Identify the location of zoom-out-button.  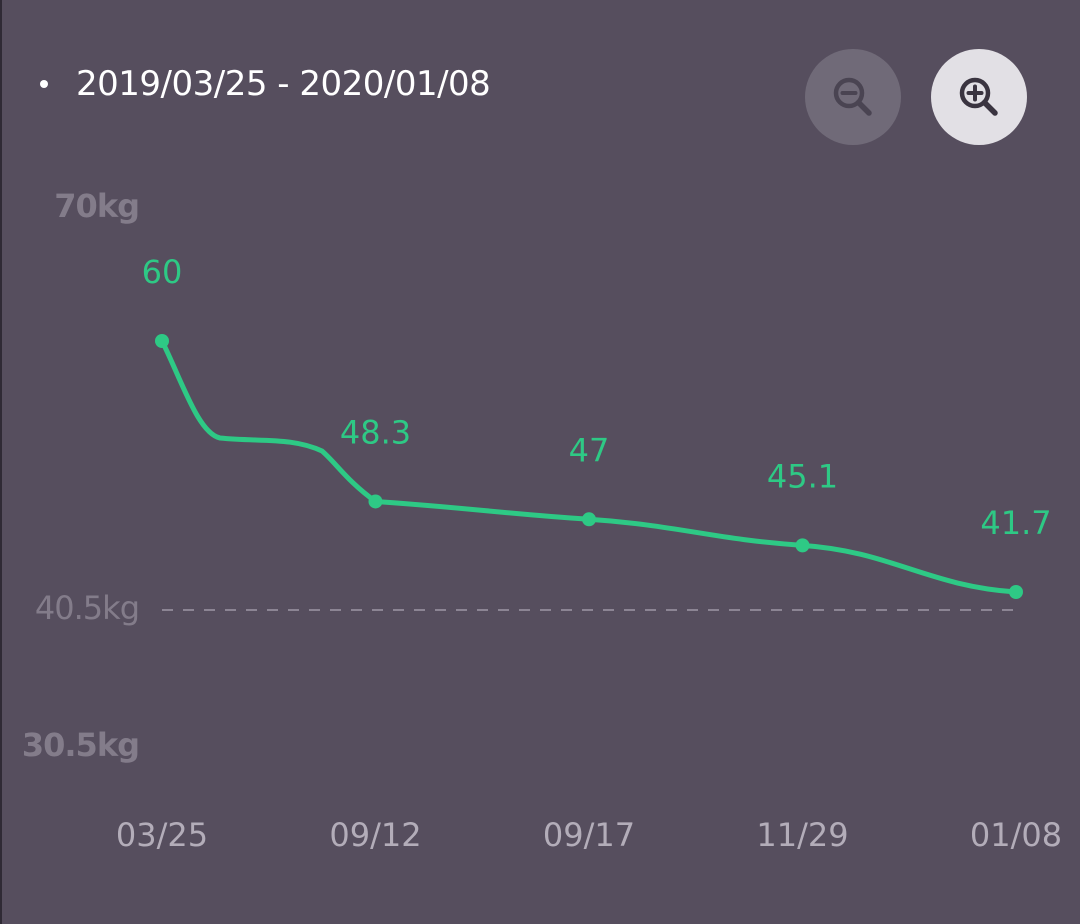
(853, 97).